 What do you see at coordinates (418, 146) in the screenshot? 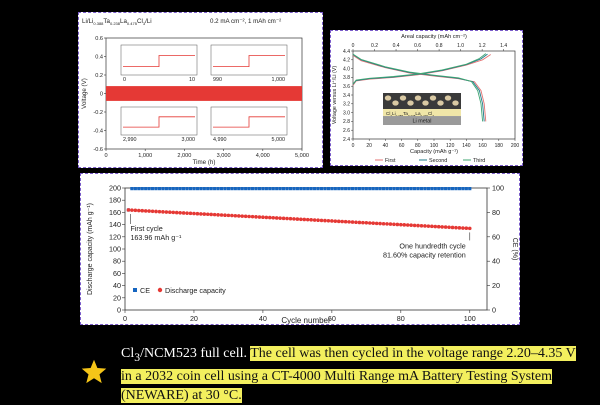
I see `chart-b-xtick-label: 80` at bounding box center [418, 146].